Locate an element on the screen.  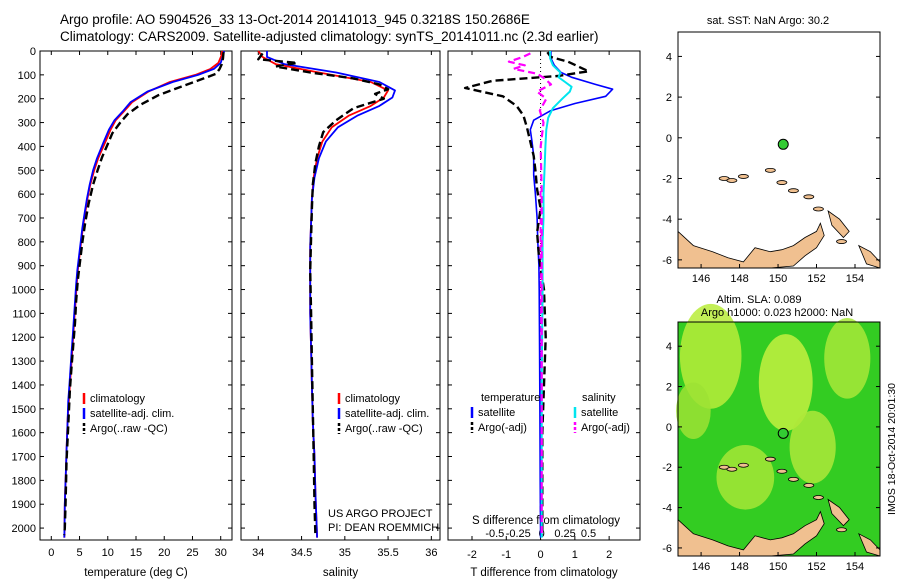
depth-tick-label: 200 is located at coordinates (27, 100).